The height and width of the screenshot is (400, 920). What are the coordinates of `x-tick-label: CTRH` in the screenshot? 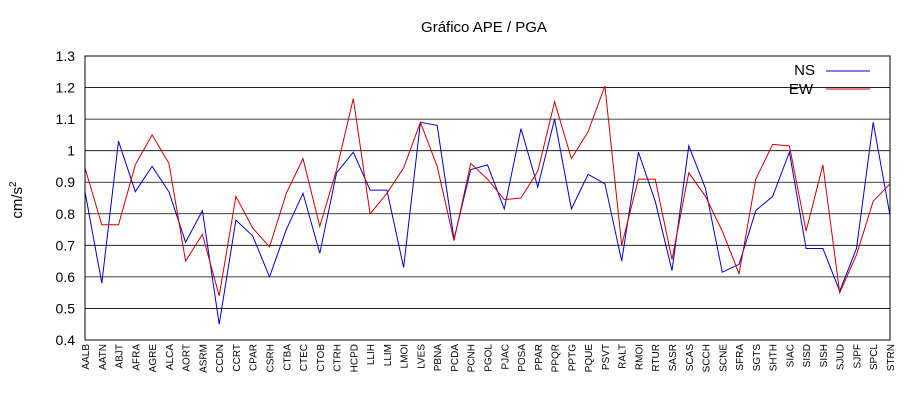 It's located at (338, 358).